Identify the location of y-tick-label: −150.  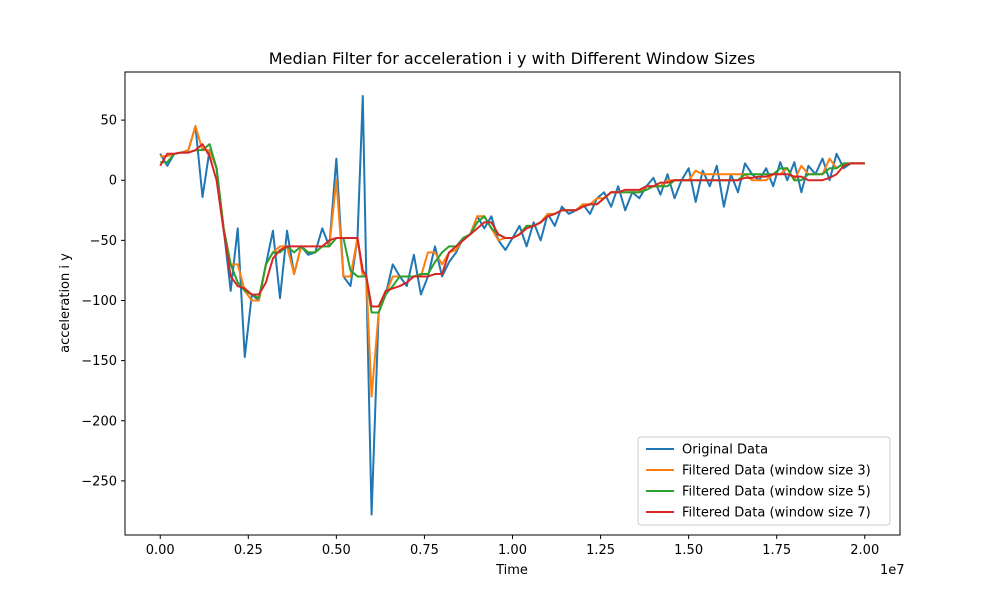
(99, 361).